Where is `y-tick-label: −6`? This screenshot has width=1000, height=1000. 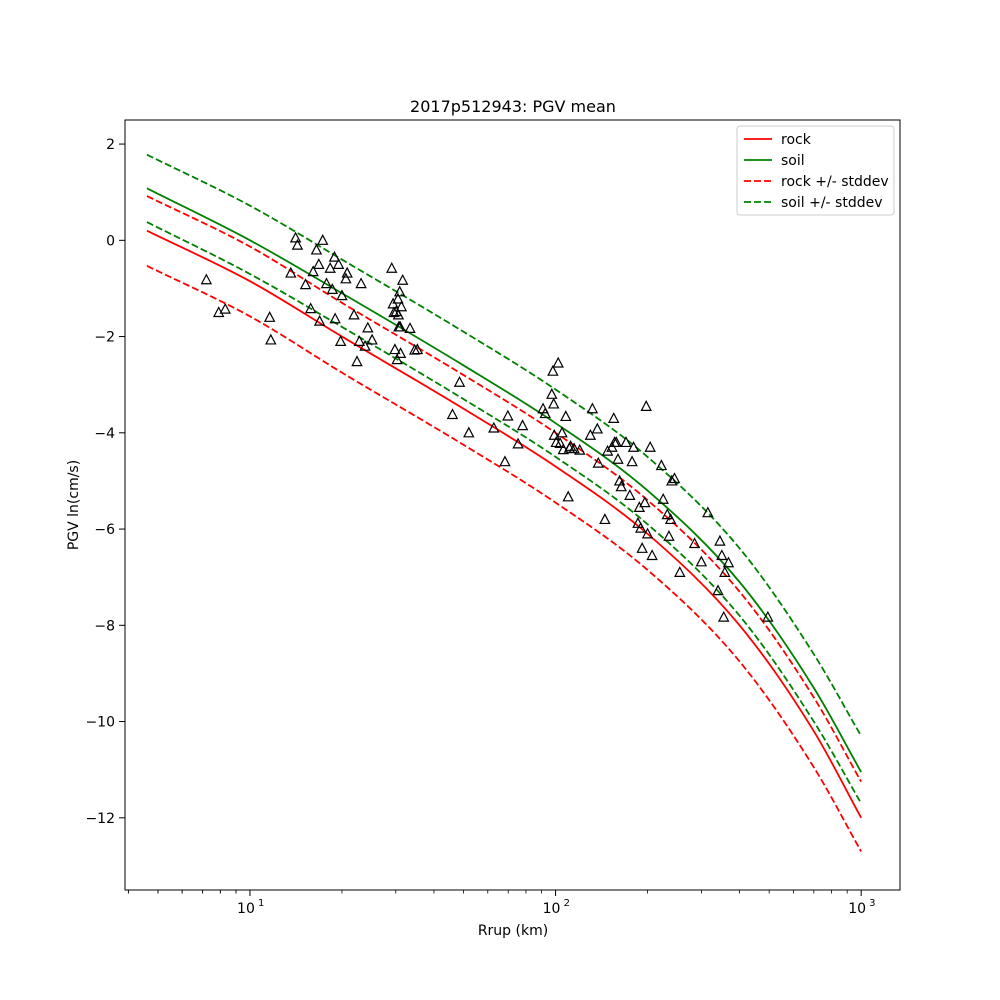 y-tick-label: −6 is located at coordinates (104, 530).